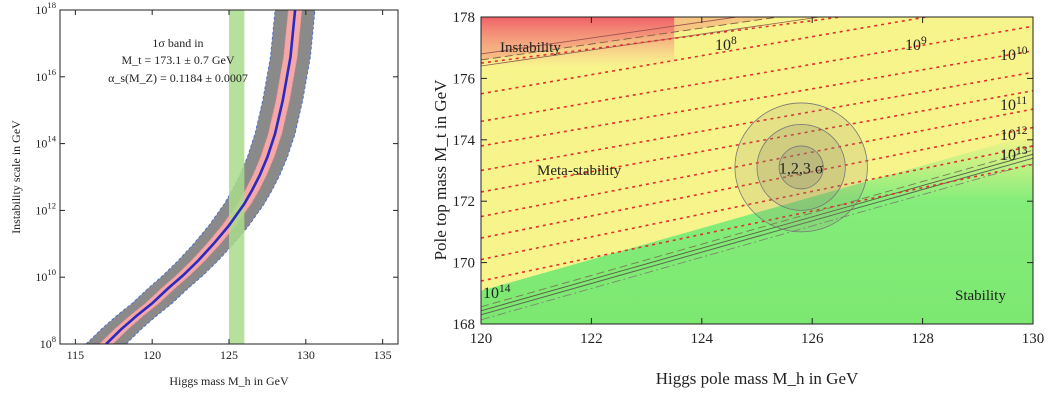 The width and height of the screenshot is (1061, 397). I want to click on right-x-tick-label: 126, so click(812, 339).